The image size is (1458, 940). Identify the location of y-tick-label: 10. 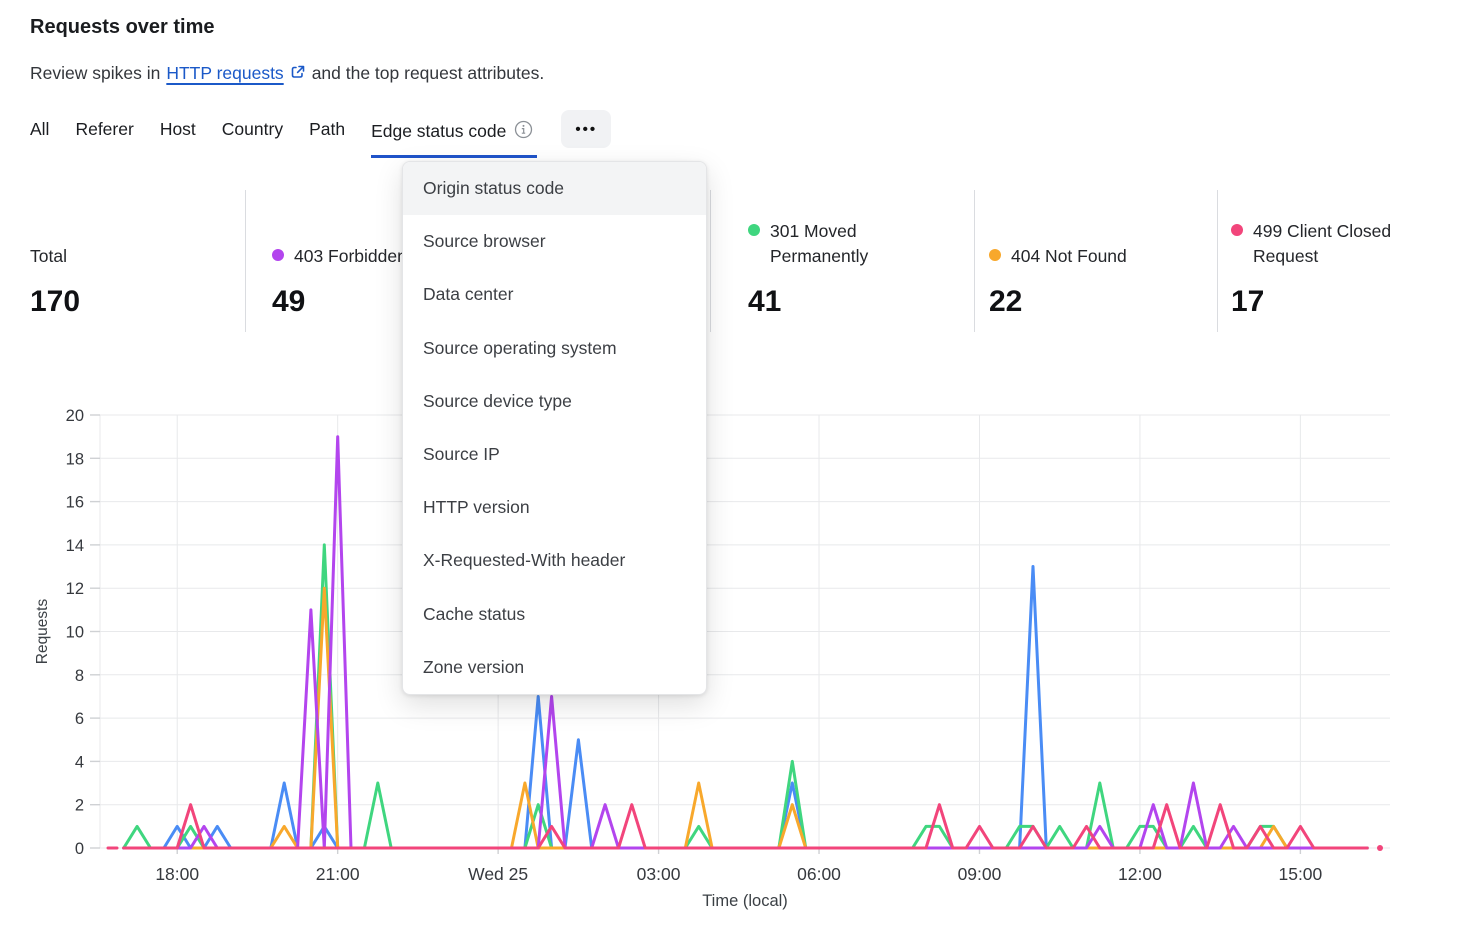
(75, 633).